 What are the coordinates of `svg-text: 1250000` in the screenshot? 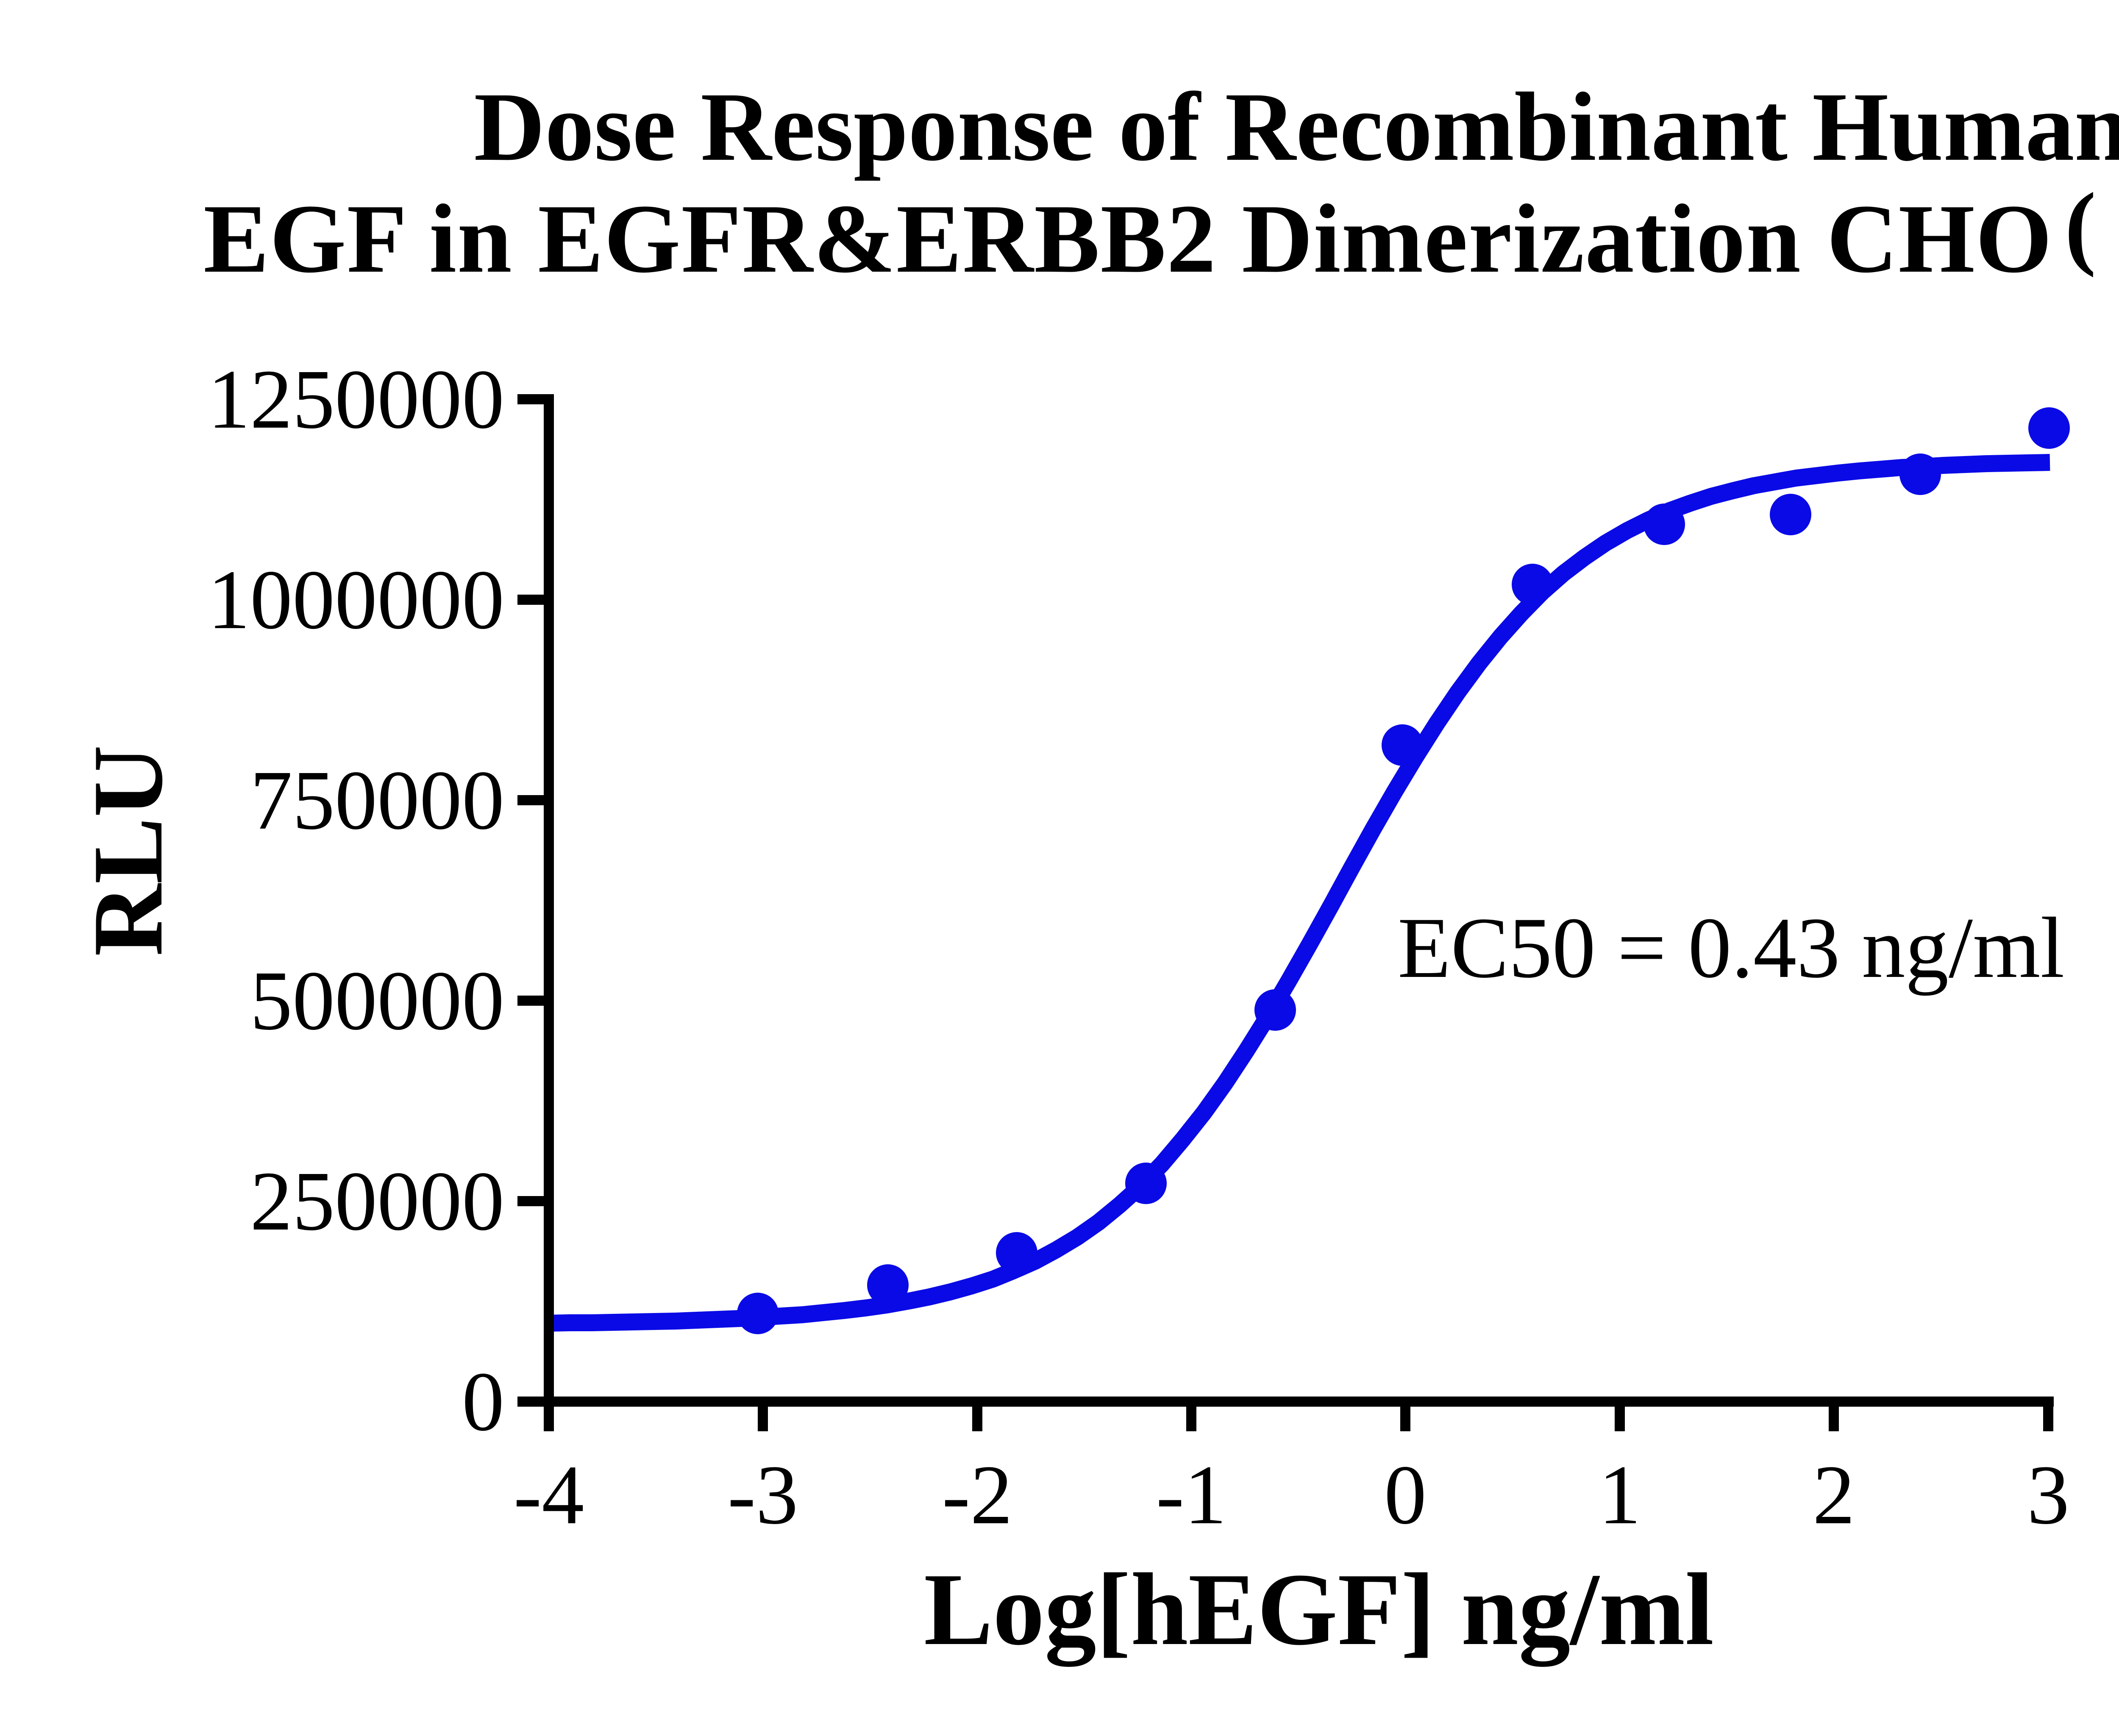 It's located at (356, 399).